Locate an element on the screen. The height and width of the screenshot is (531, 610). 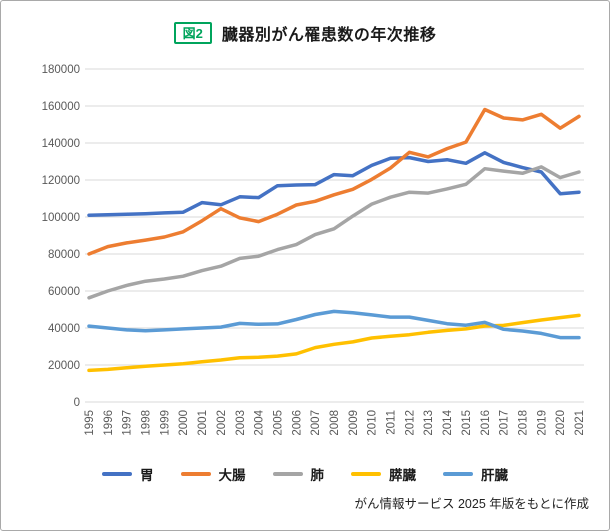
page-title: 臓器別がん罹患数の年次推移 is located at coordinates (329, 35).